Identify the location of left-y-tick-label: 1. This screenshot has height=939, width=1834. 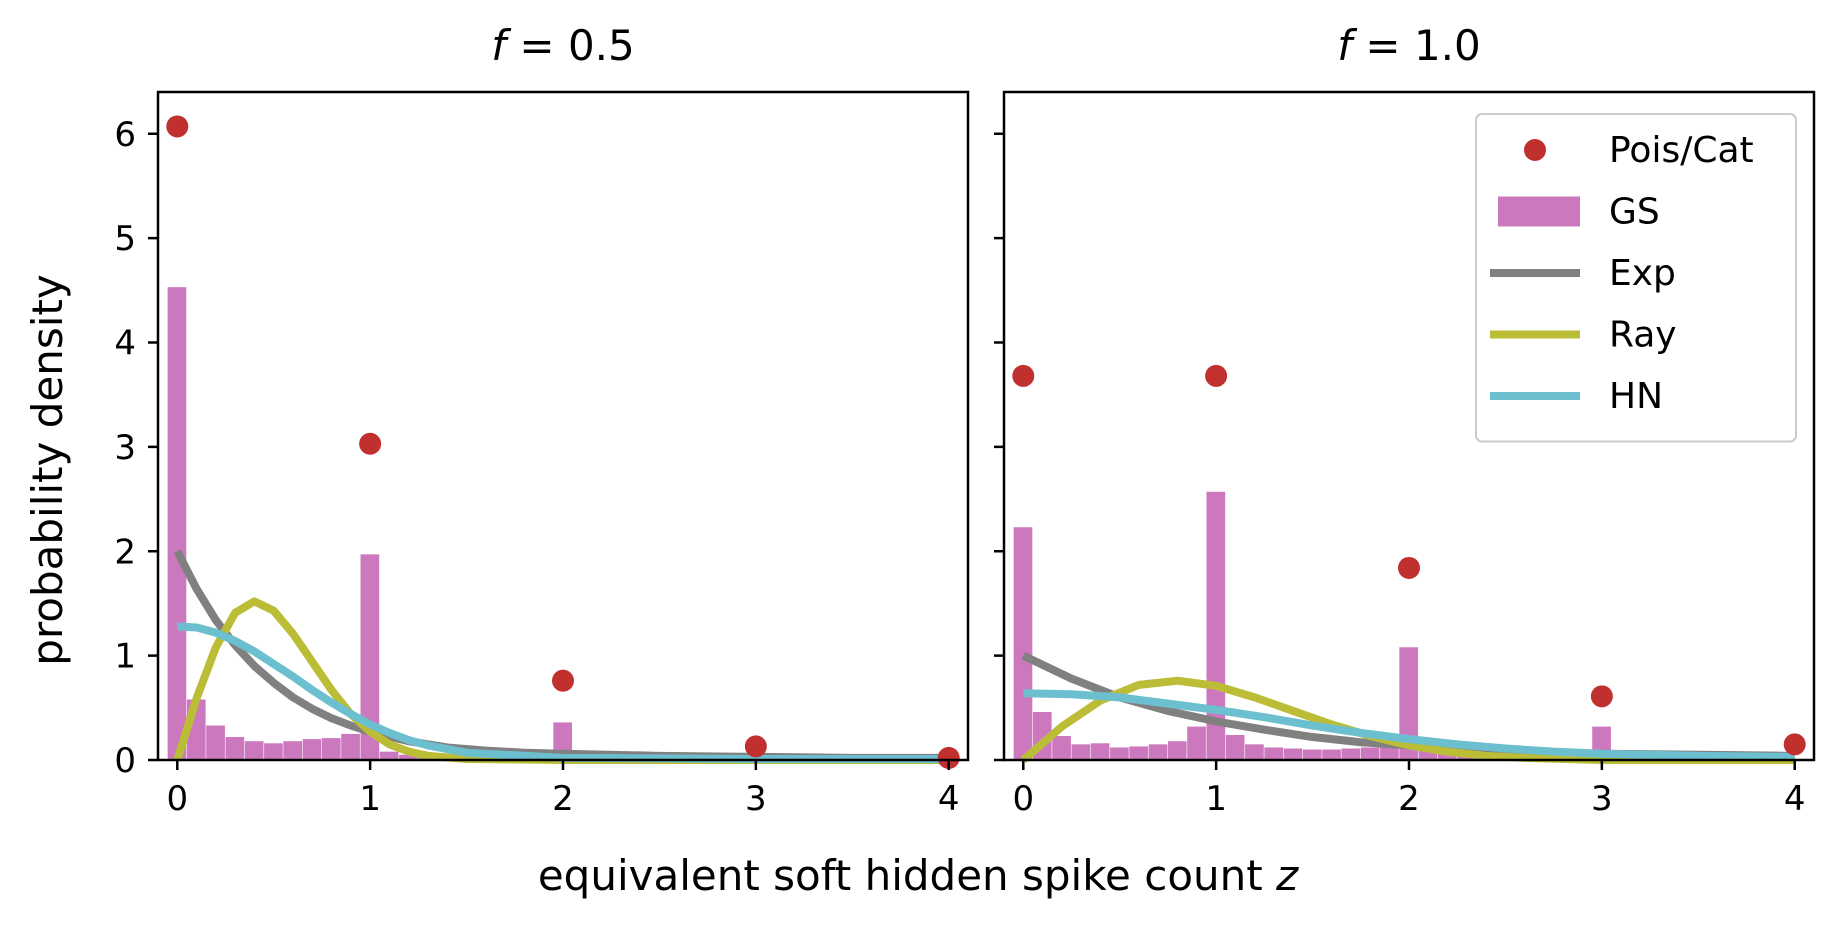
(125, 657).